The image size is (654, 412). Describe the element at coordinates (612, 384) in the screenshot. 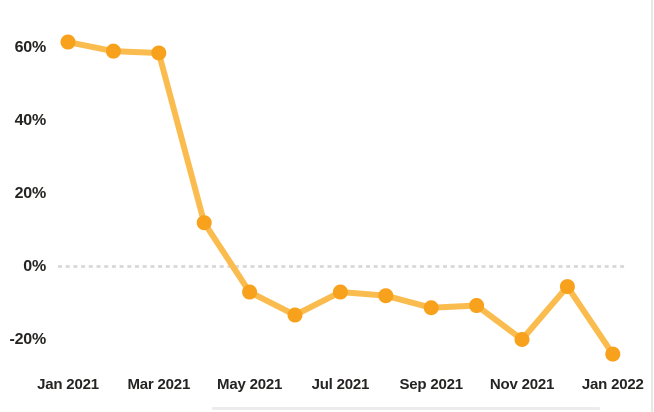

I see `x-tick-label: Jan 2022` at that location.